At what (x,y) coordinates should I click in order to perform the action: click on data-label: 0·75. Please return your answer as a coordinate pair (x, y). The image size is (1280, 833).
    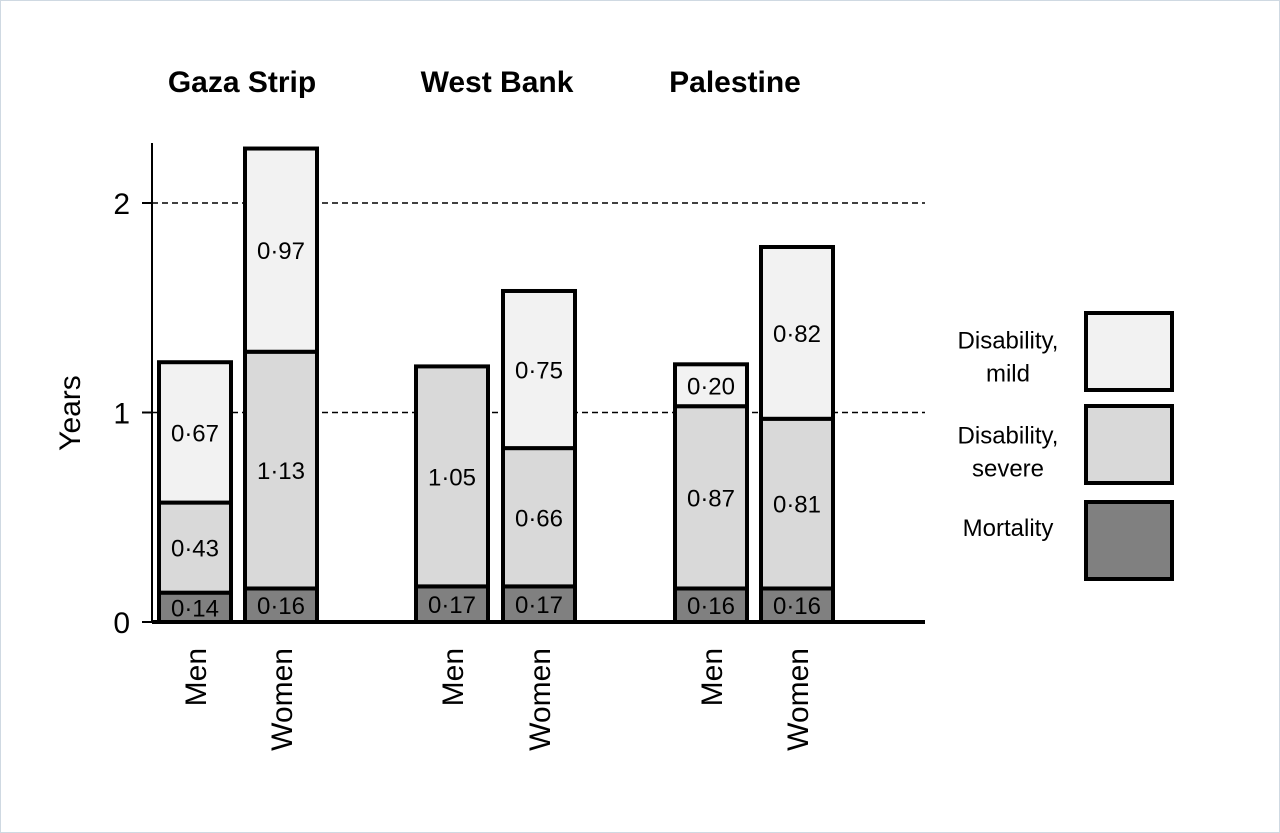
    Looking at the image, I should click on (539, 371).